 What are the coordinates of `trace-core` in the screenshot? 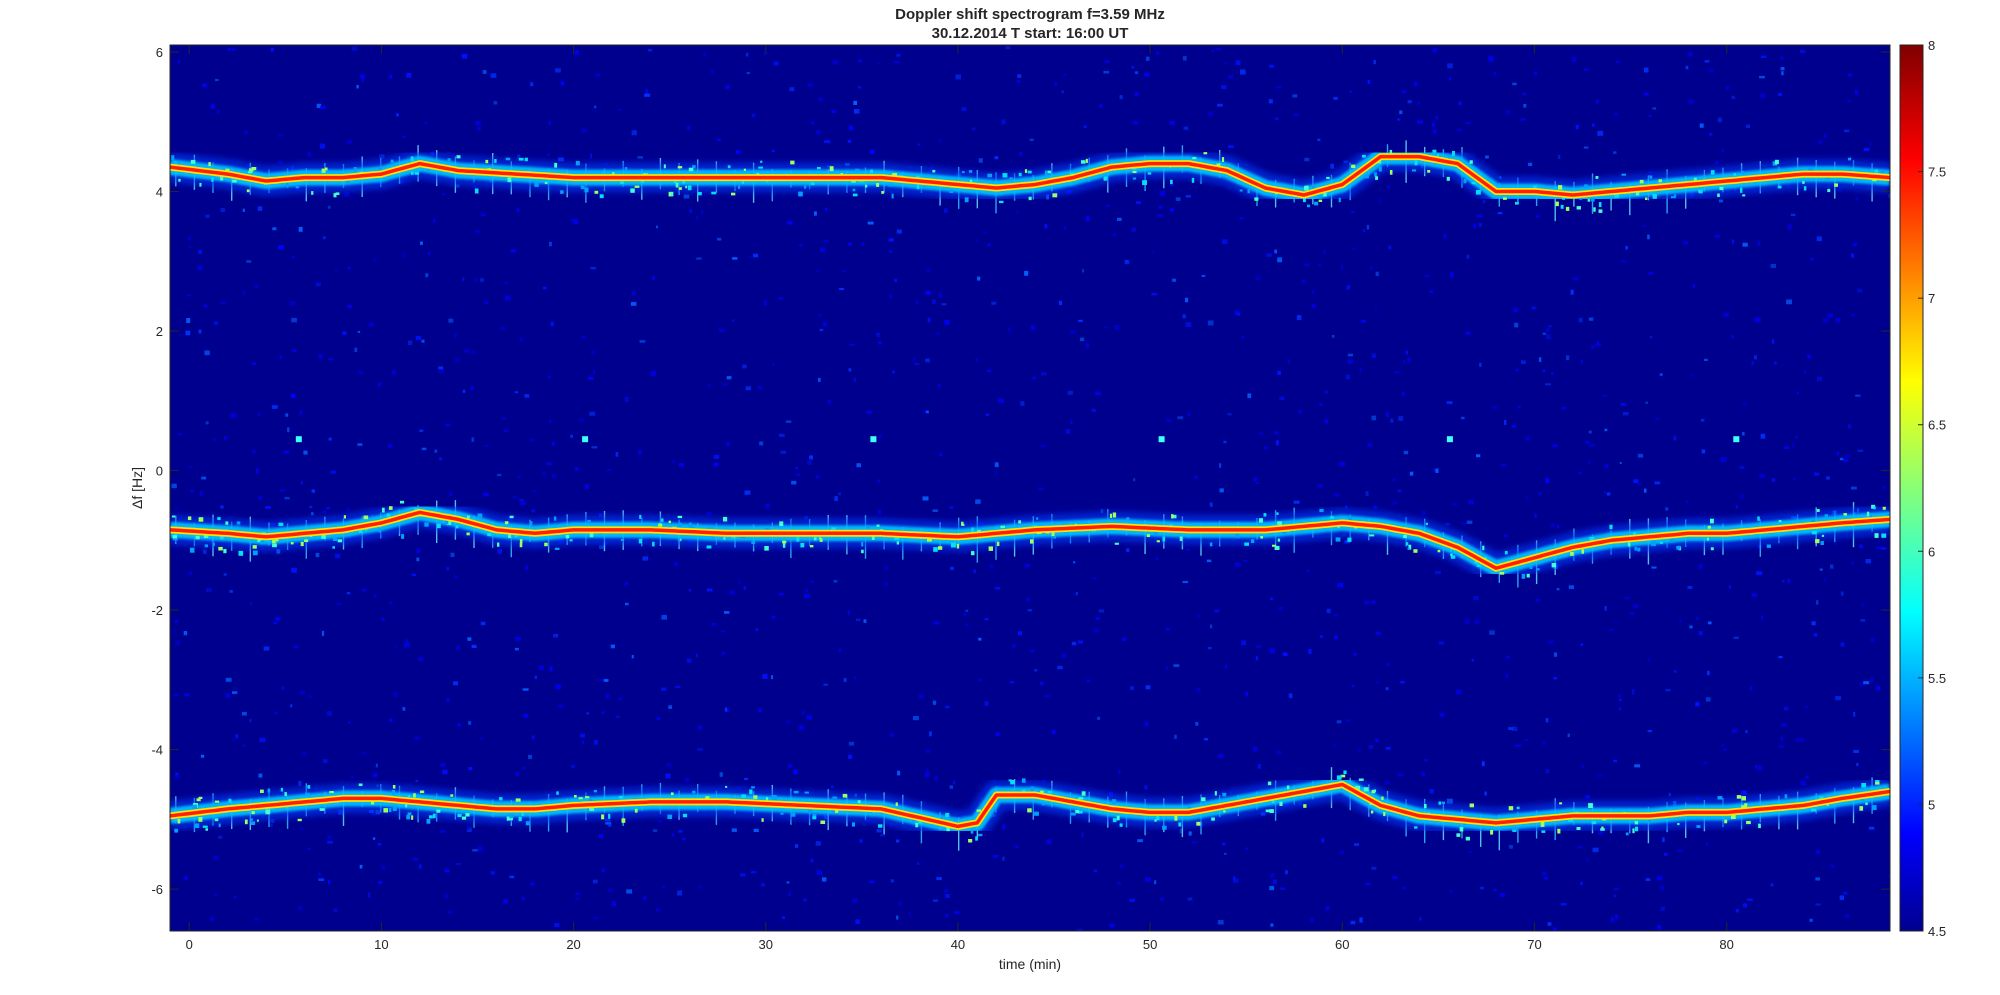 It's located at (1030, 540).